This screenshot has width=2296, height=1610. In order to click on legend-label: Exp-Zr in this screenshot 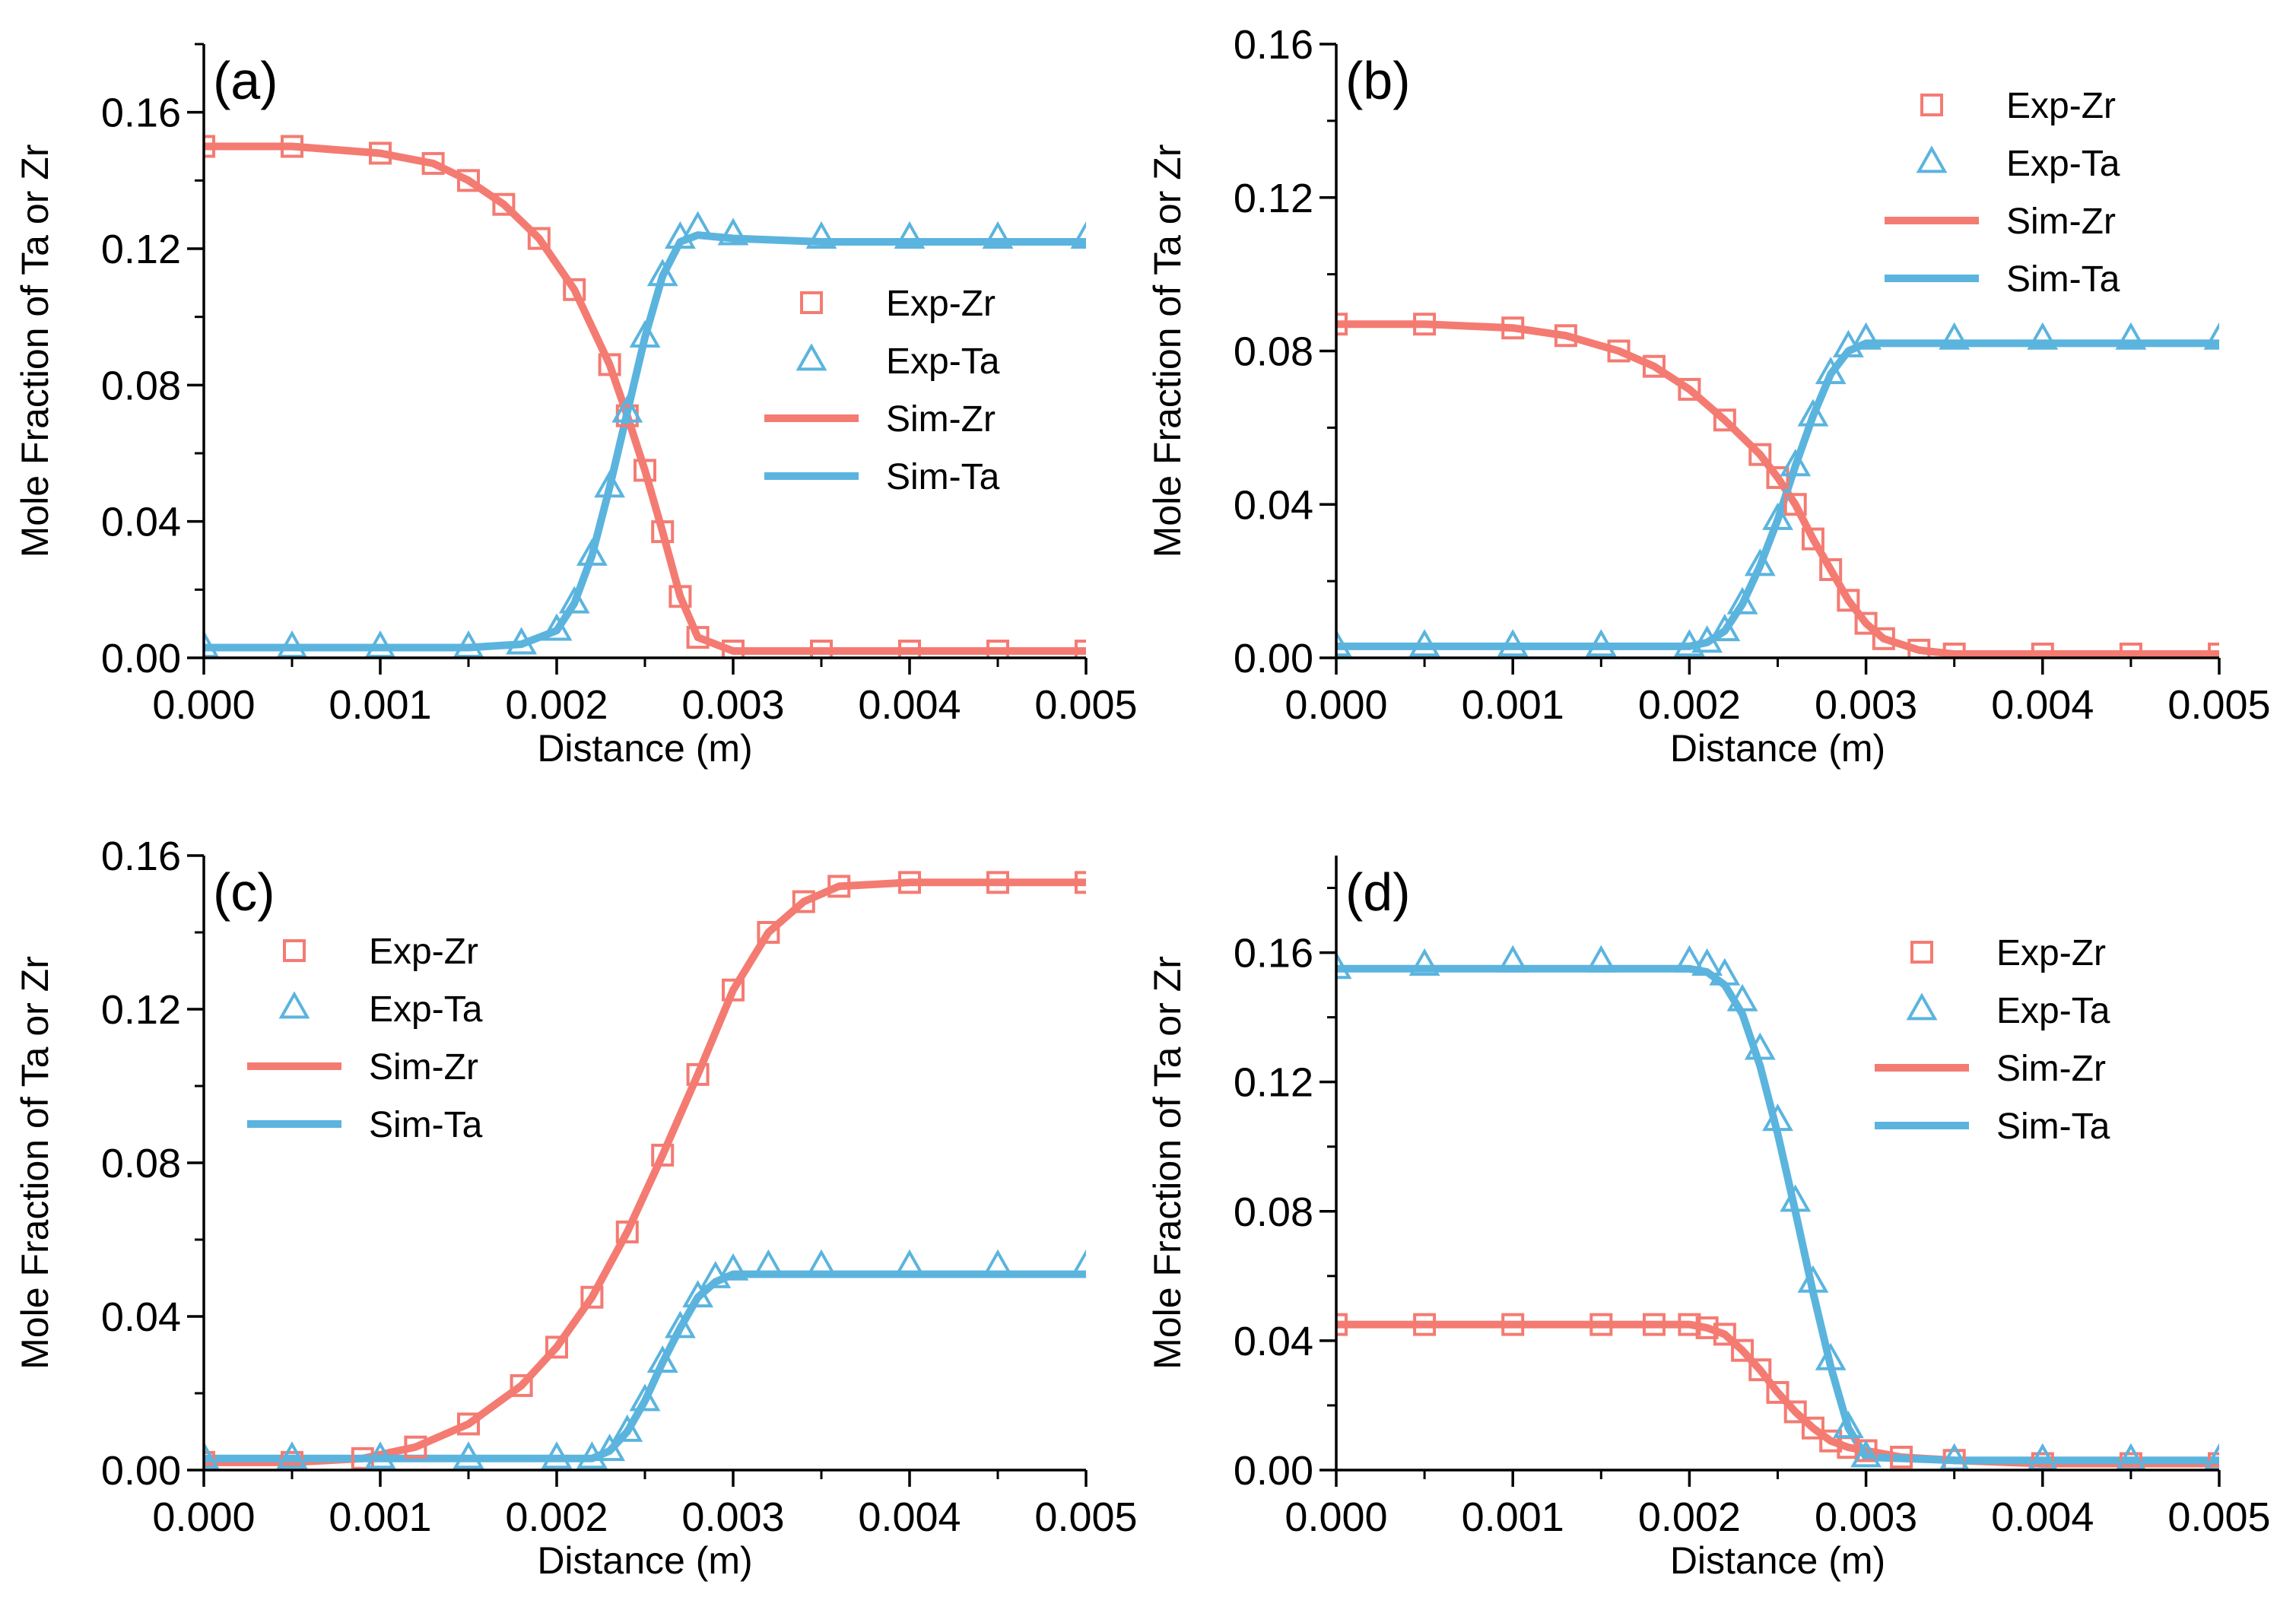, I will do `click(941, 304)`.